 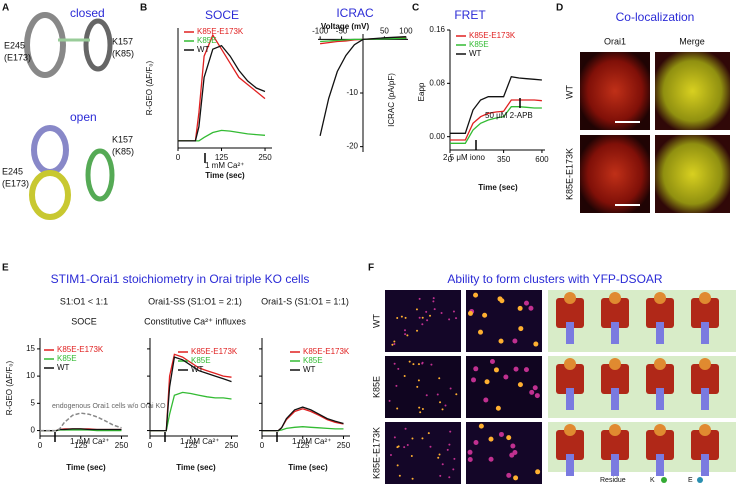 What do you see at coordinates (72, 172) in the screenshot?
I see `structure-open` at bounding box center [72, 172].